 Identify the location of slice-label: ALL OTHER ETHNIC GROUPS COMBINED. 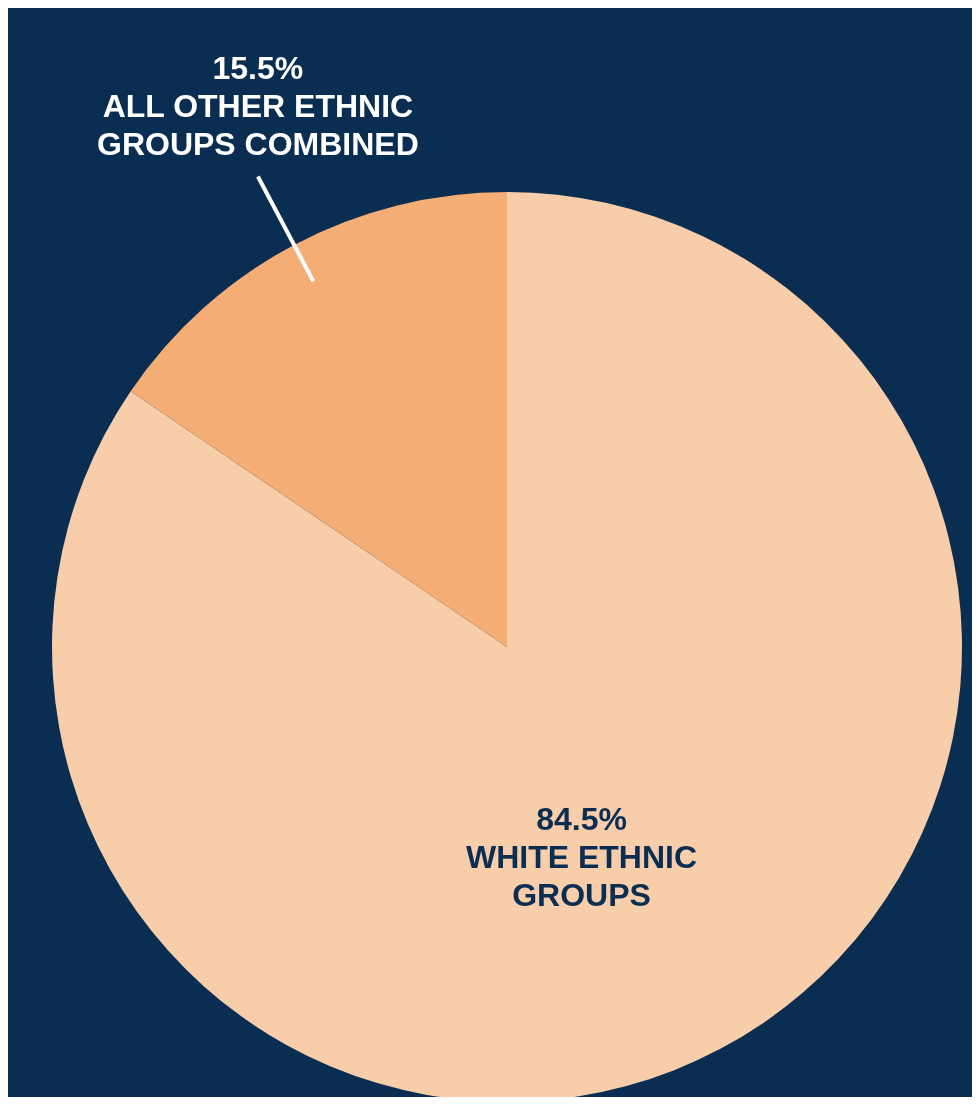
(258, 124).